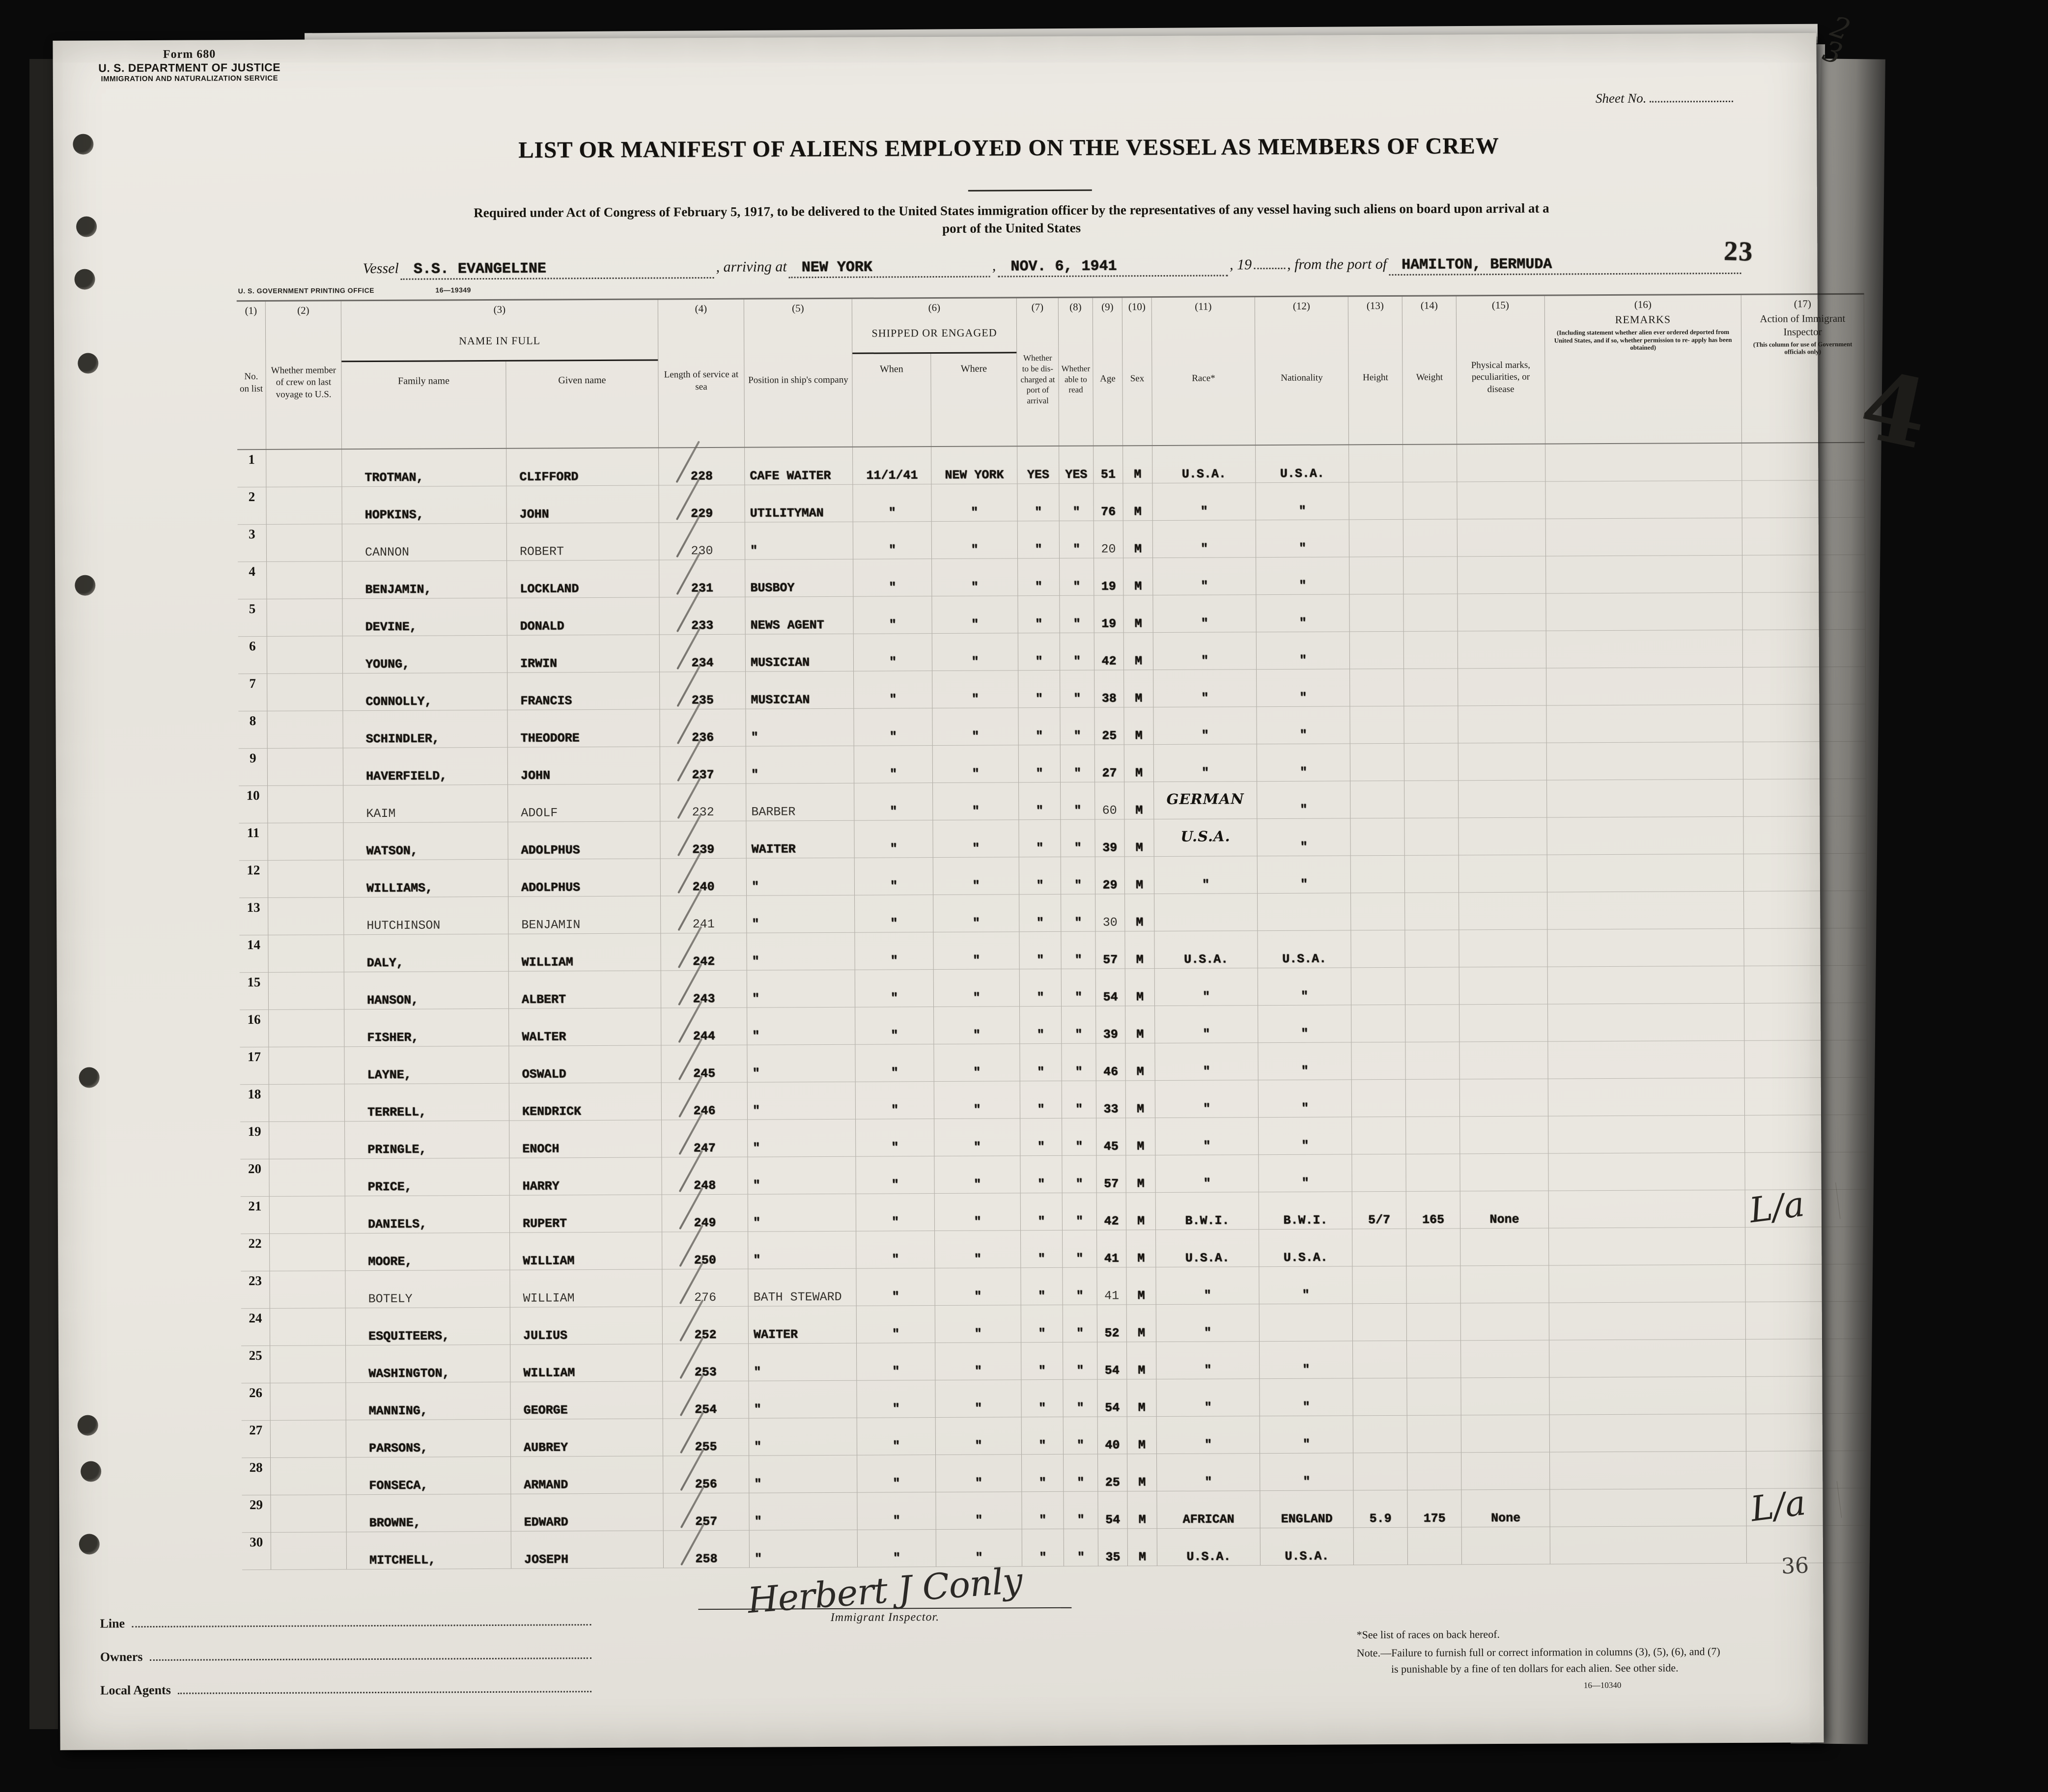  What do you see at coordinates (1054, 1136) in the screenshot?
I see `table-row: 19 PRINGLE, ENOCH 247 ″ ″ ″ ″ ″ 45 M ″ ″` at bounding box center [1054, 1136].